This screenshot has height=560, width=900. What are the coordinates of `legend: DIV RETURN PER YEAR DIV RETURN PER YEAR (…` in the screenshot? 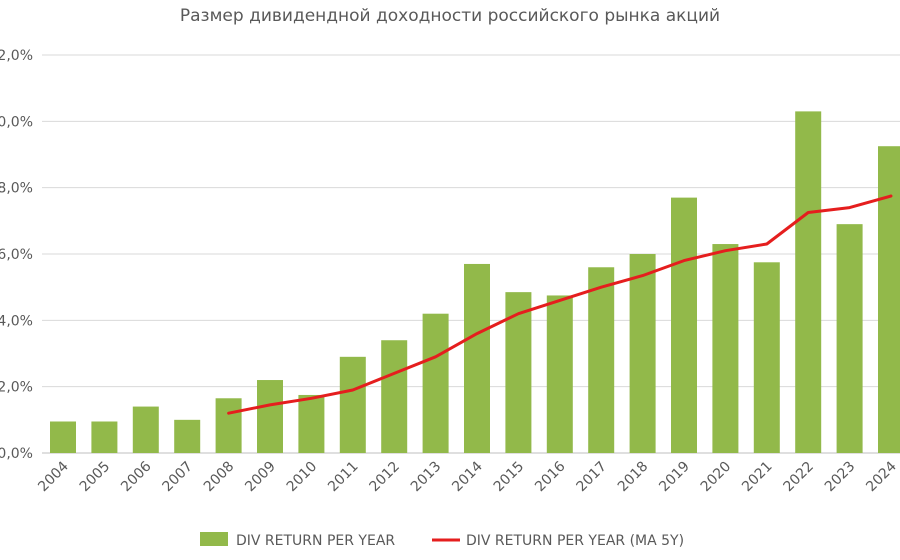 It's located at (442, 540).